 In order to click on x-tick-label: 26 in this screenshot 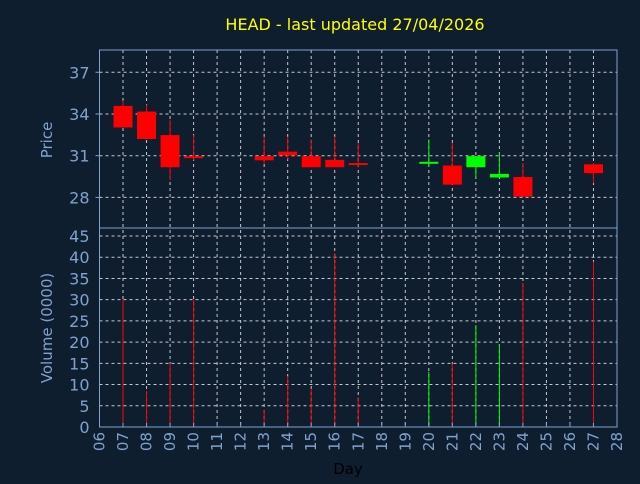, I will do `click(570, 441)`.